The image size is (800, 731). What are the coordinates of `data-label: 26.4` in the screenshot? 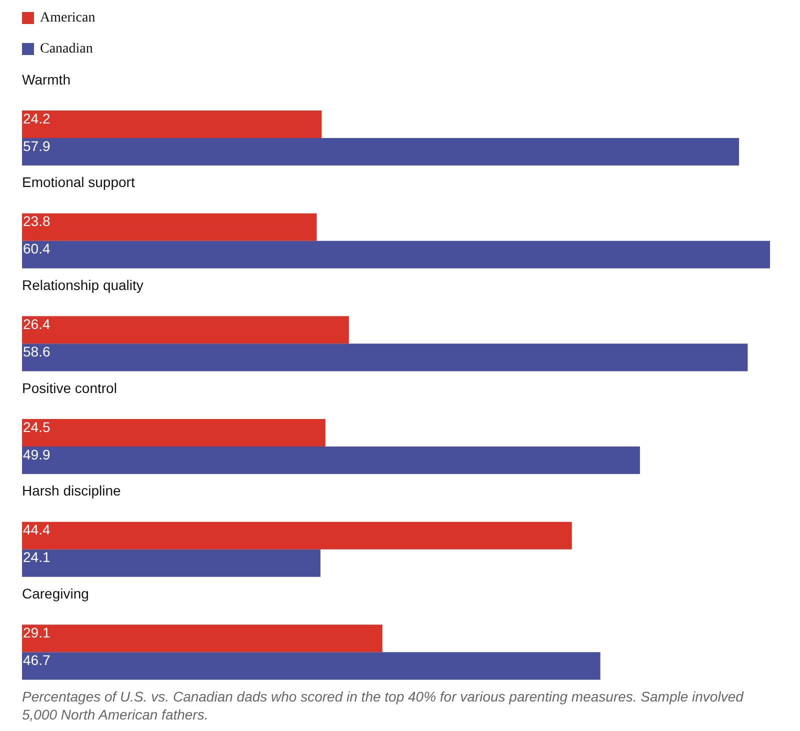 It's located at (36, 324).